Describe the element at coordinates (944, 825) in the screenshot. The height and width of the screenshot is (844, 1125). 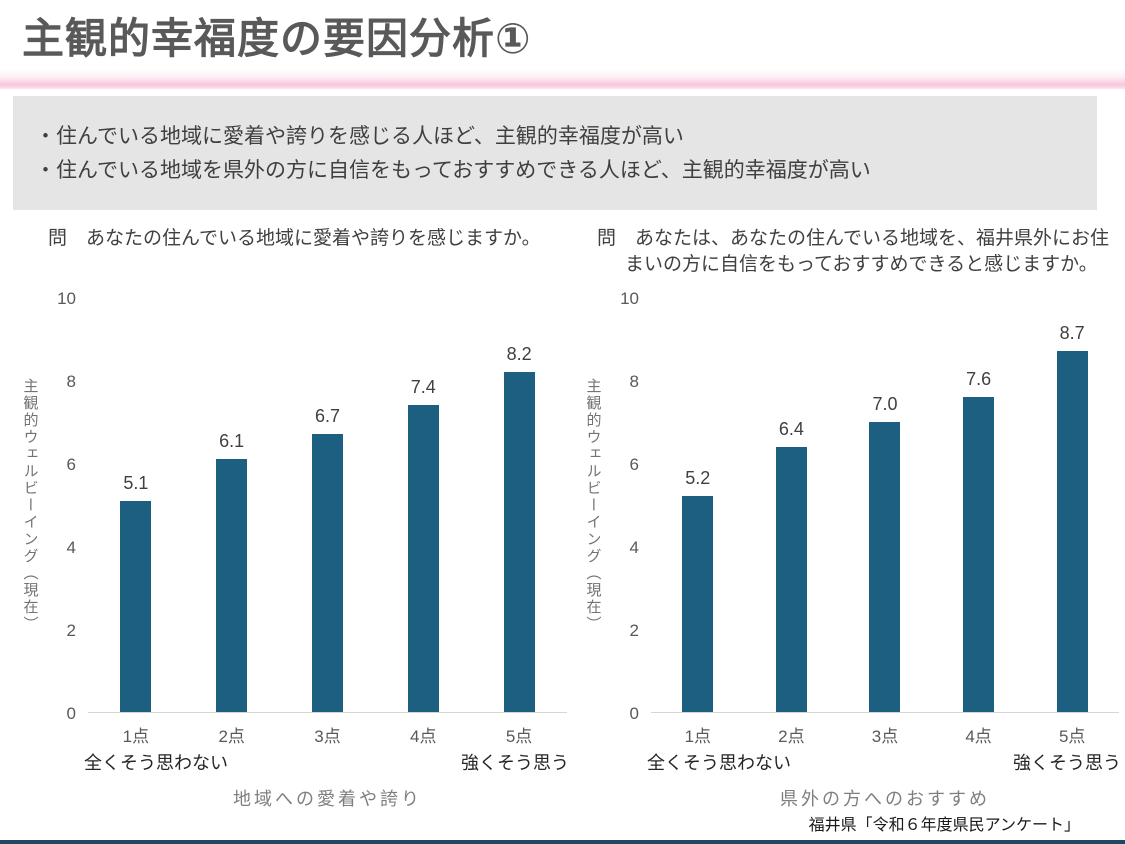
I see `source-note: 福井県「令和６年度県民アンケート」` at that location.